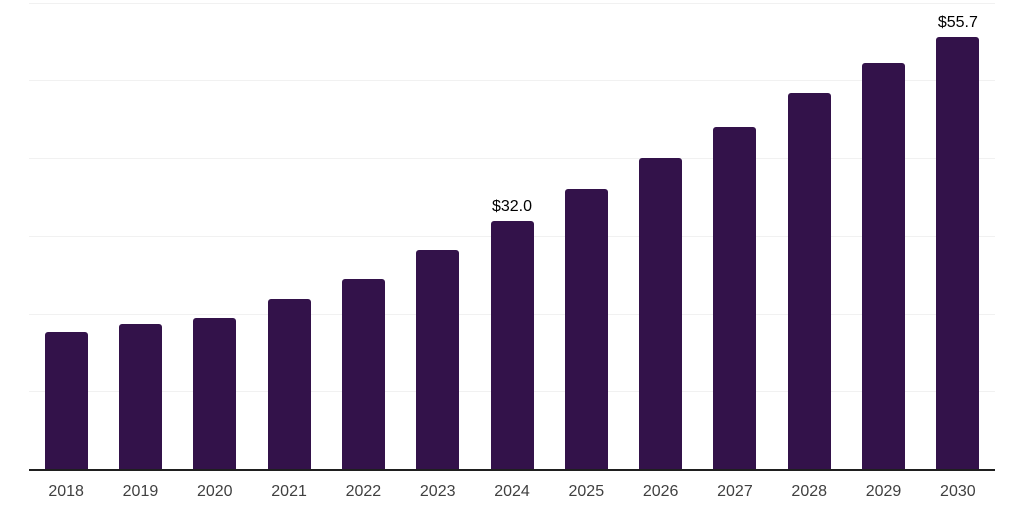  What do you see at coordinates (512, 491) in the screenshot?
I see `x-tick-label-2024: 2024` at bounding box center [512, 491].